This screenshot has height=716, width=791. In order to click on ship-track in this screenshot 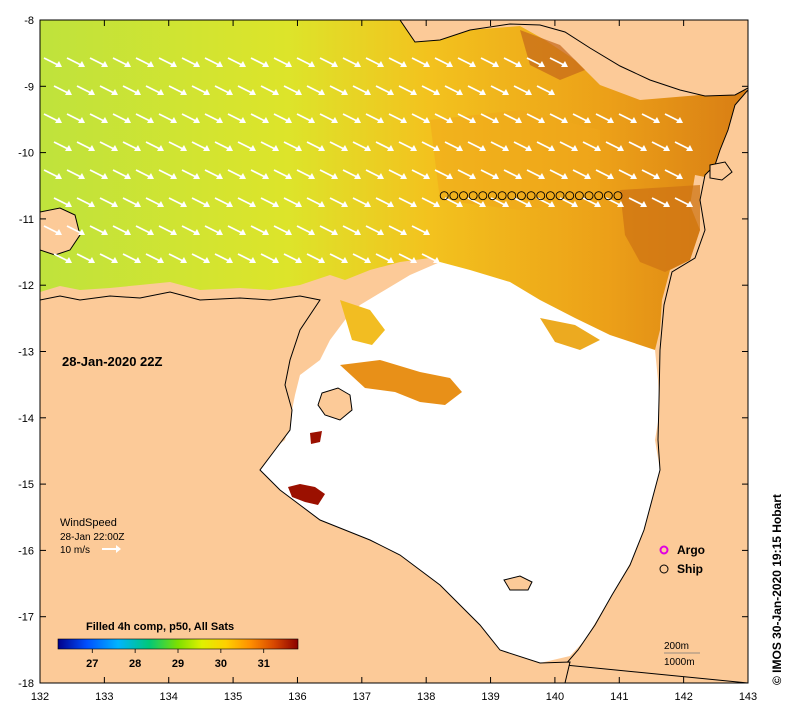, I will do `click(531, 196)`.